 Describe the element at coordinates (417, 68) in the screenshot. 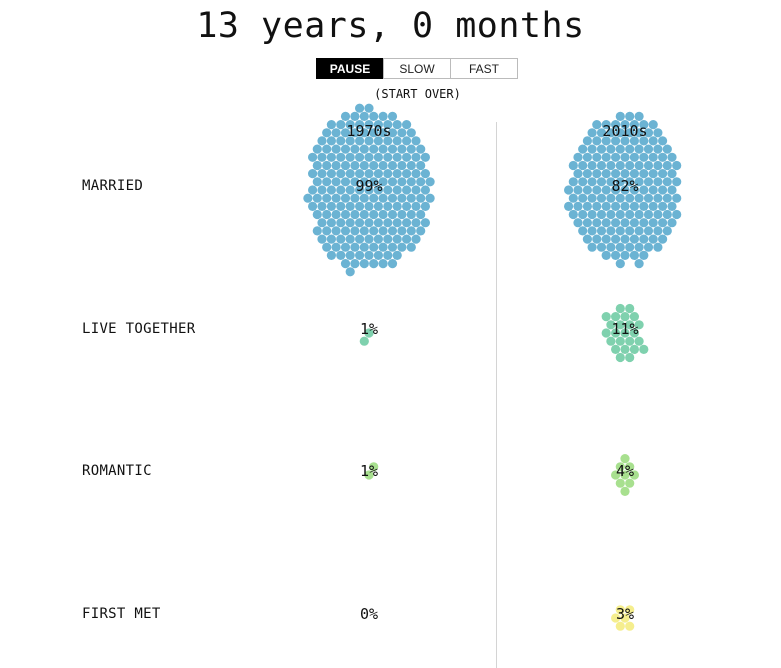

I see `slow-button: SLOW` at that location.